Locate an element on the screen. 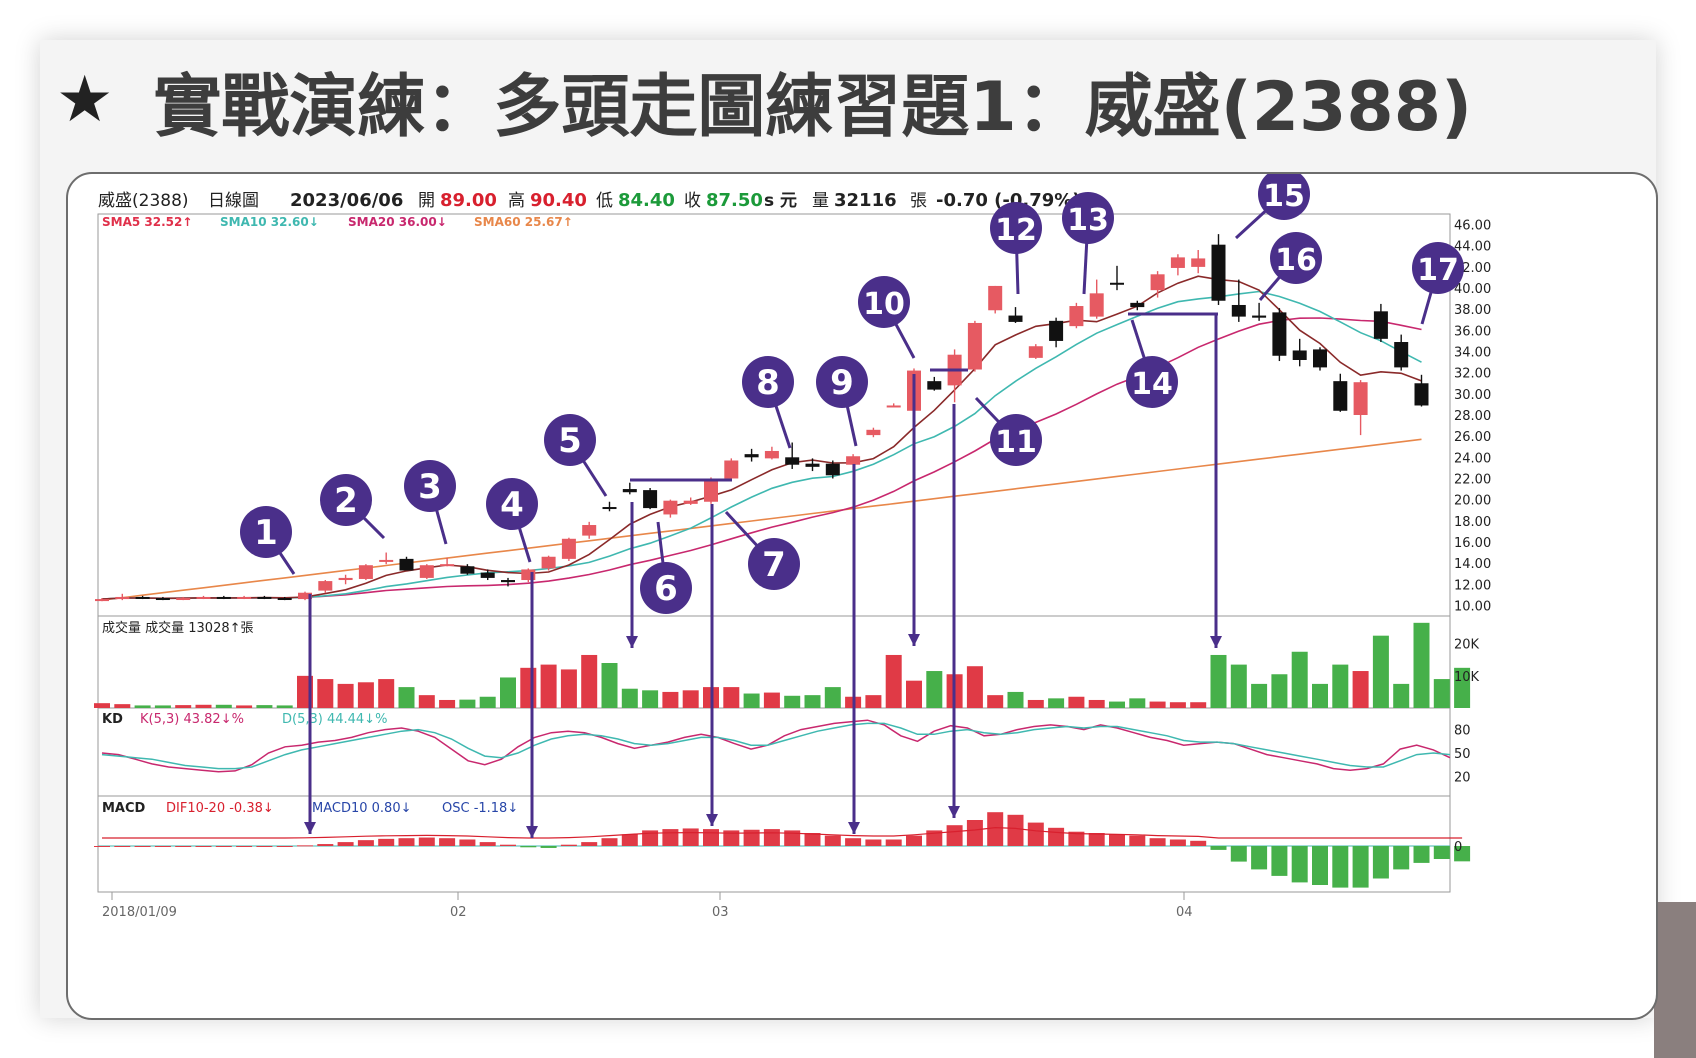  price-tick-label: 32.00 is located at coordinates (1472, 374).